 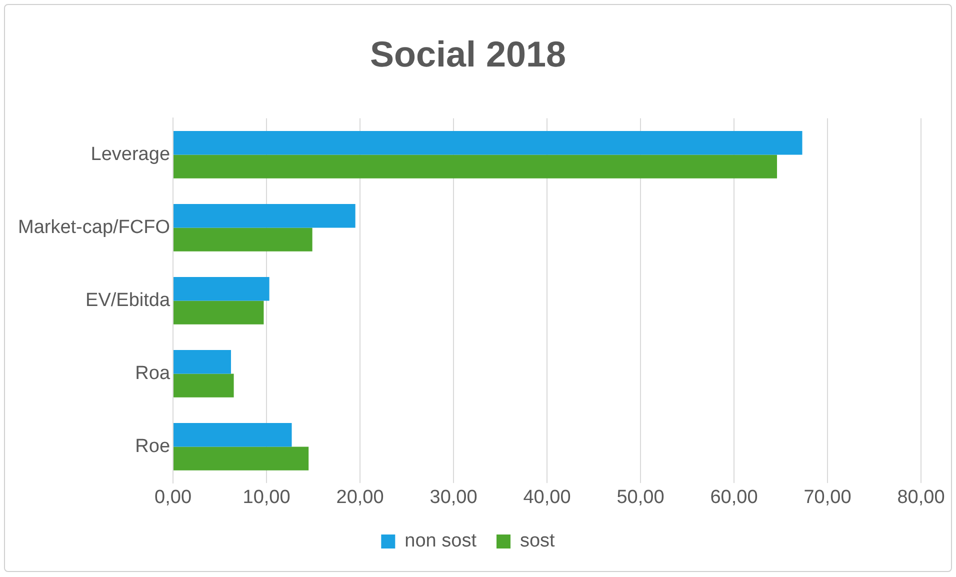 What do you see at coordinates (128, 300) in the screenshot?
I see `y-tick-label: EV/Ebitda` at bounding box center [128, 300].